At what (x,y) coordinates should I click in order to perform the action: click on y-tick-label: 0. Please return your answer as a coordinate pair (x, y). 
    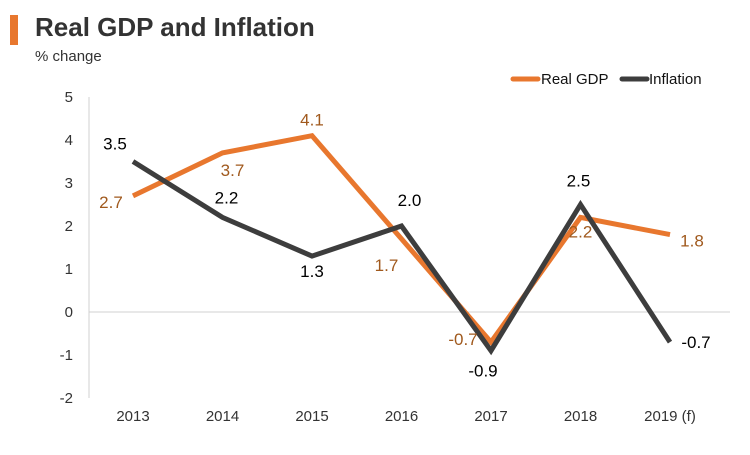
    Looking at the image, I should click on (69, 312).